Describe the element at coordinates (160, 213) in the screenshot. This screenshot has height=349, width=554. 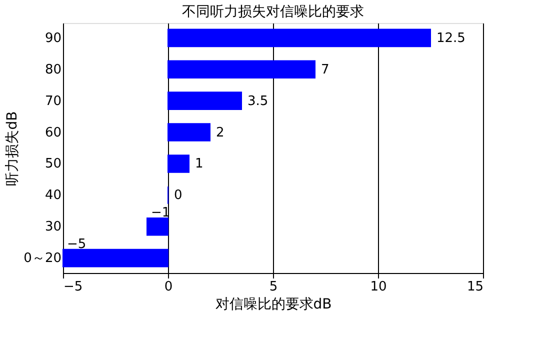
I see `data-label: −1` at that location.